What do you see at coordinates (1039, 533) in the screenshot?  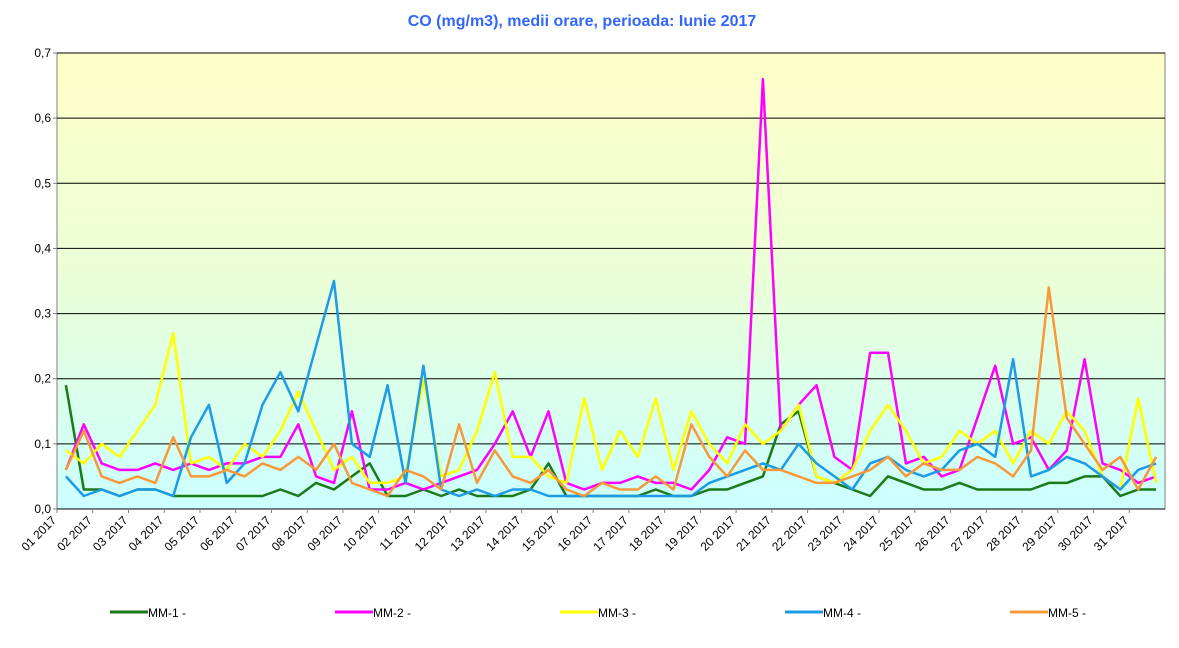 I see `x-tick-label: 29 2017` at bounding box center [1039, 533].